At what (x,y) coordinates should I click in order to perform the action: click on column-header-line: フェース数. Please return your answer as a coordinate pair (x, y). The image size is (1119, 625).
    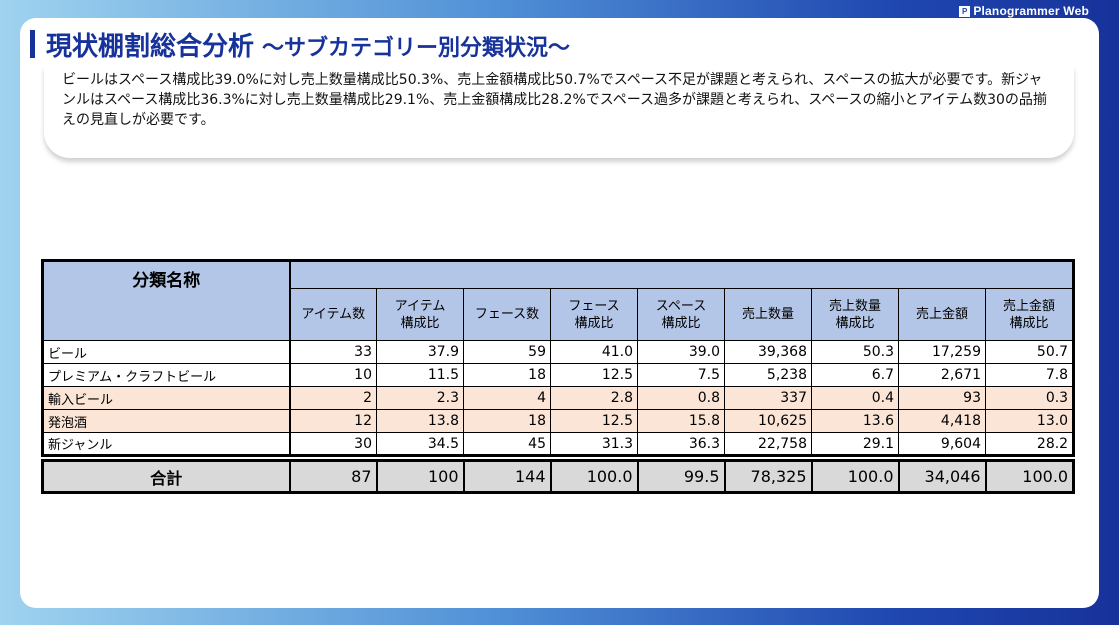
    Looking at the image, I should click on (507, 314).